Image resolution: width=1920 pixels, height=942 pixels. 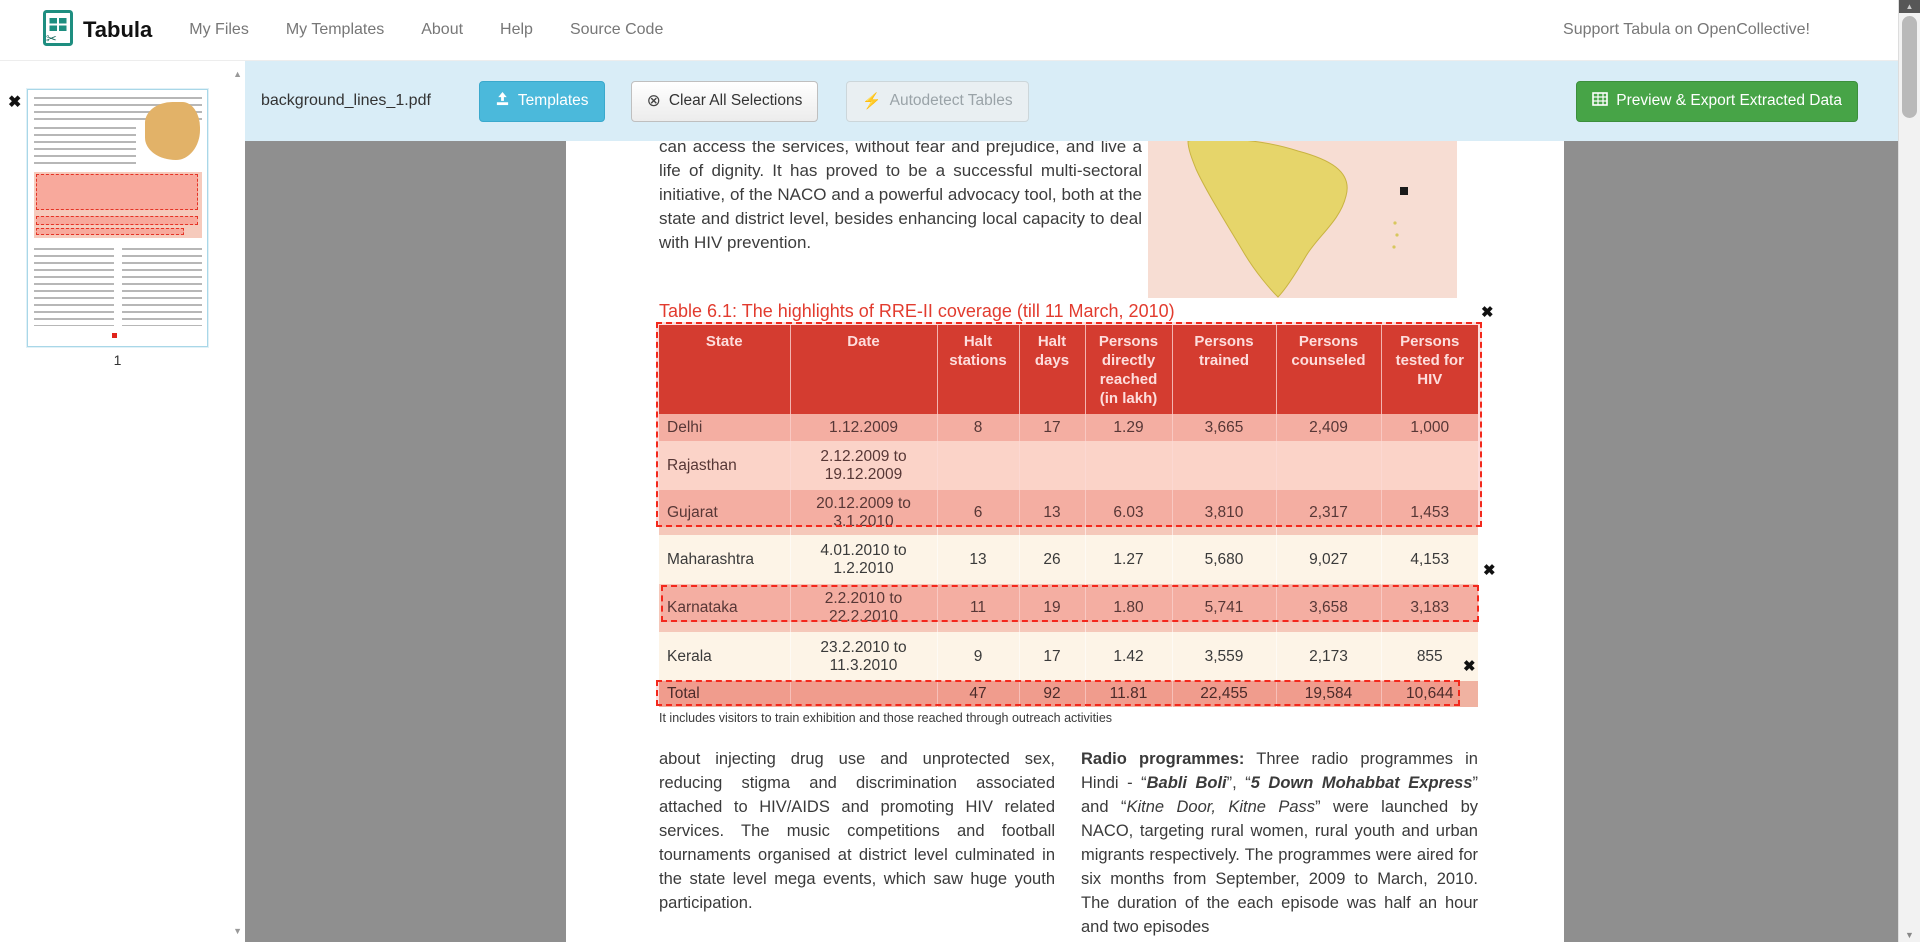 What do you see at coordinates (1469, 666) in the screenshot?
I see `selection-3-remove-icon: ✖` at bounding box center [1469, 666].